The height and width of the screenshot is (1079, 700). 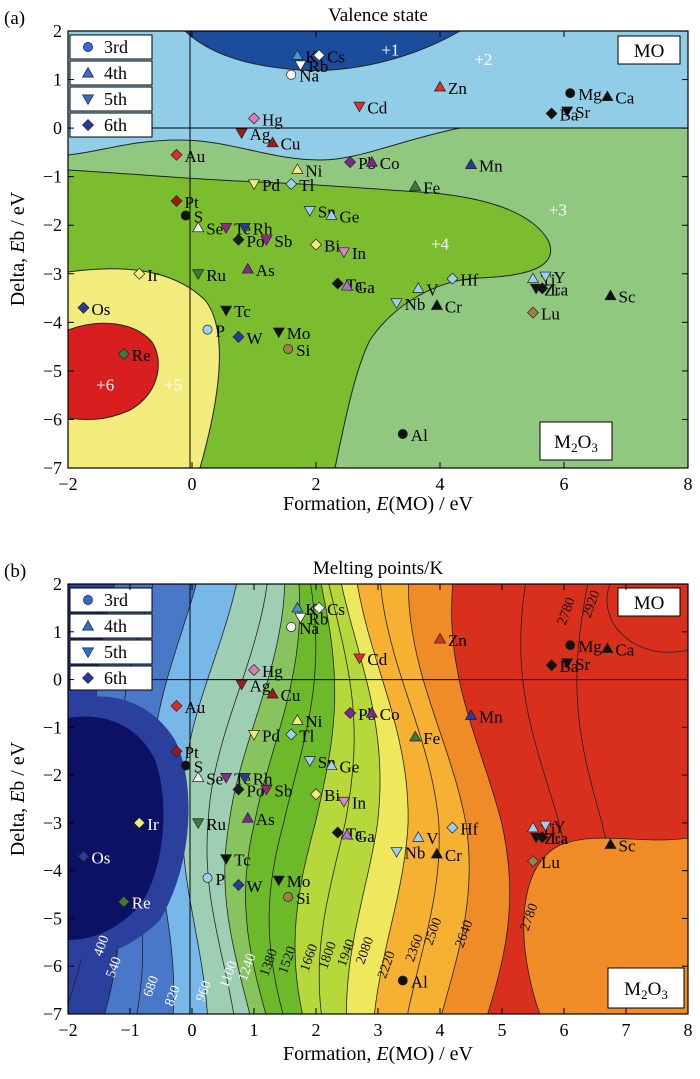 What do you see at coordinates (567, 112) in the screenshot?
I see `marker-sr` at bounding box center [567, 112].